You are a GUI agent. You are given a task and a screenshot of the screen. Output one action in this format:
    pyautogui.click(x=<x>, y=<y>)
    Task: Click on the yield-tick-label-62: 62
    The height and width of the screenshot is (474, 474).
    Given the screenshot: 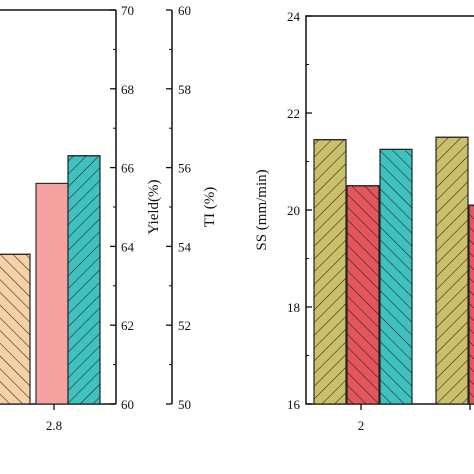 What is the action you would take?
    pyautogui.click(x=127, y=325)
    